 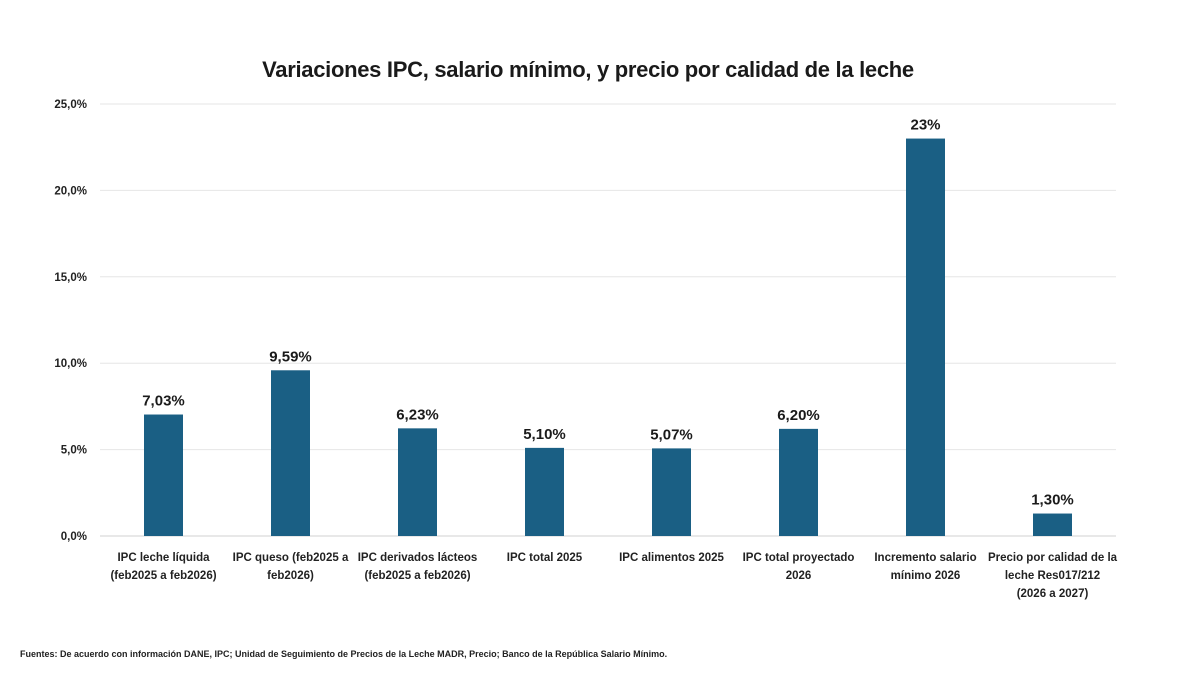 I want to click on data-label: 5,07%, so click(x=671, y=434).